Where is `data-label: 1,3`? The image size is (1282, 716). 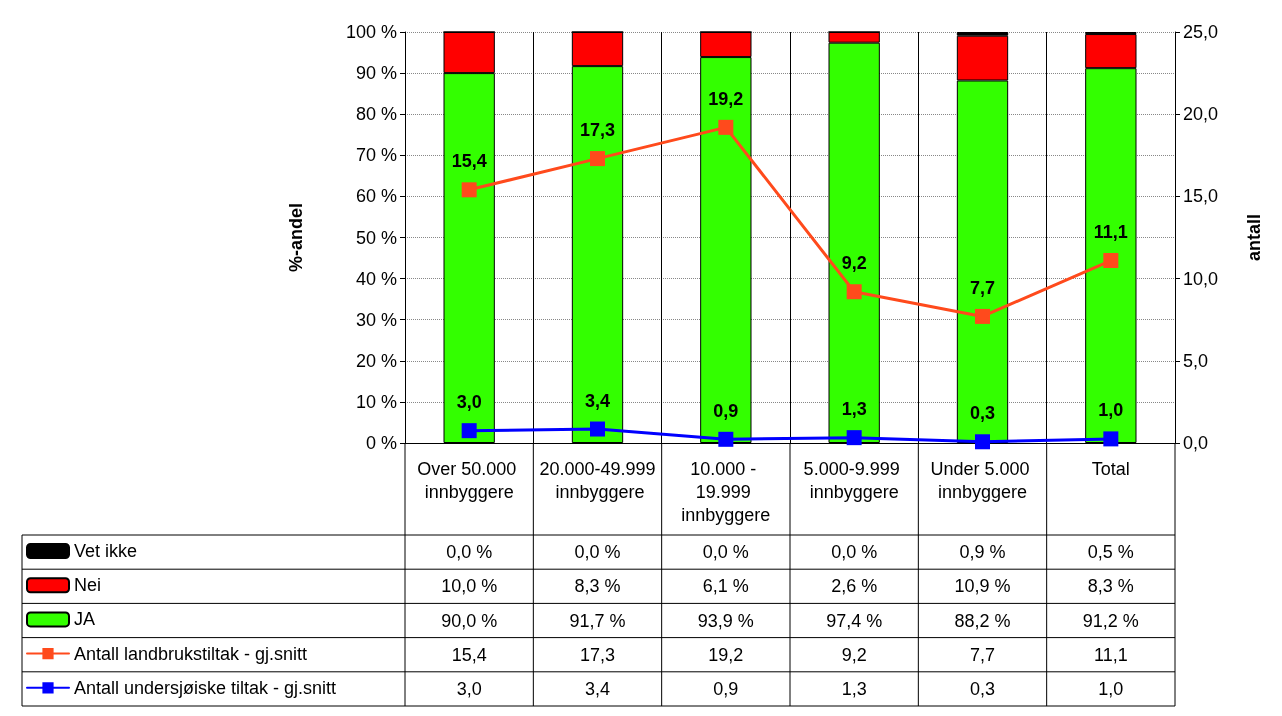
data-label: 1,3 is located at coordinates (854, 688).